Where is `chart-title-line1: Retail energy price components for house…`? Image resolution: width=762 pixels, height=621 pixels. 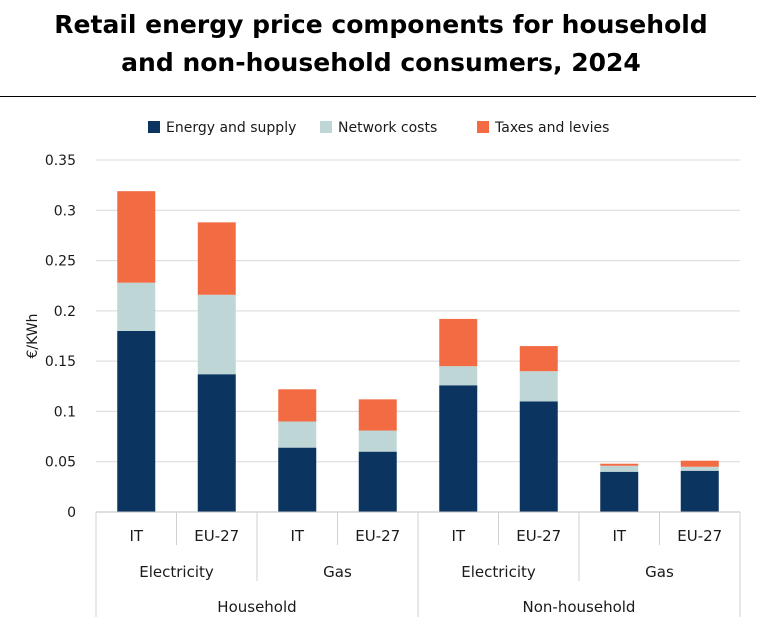
chart-title-line1: Retail energy price components for house… is located at coordinates (381, 24).